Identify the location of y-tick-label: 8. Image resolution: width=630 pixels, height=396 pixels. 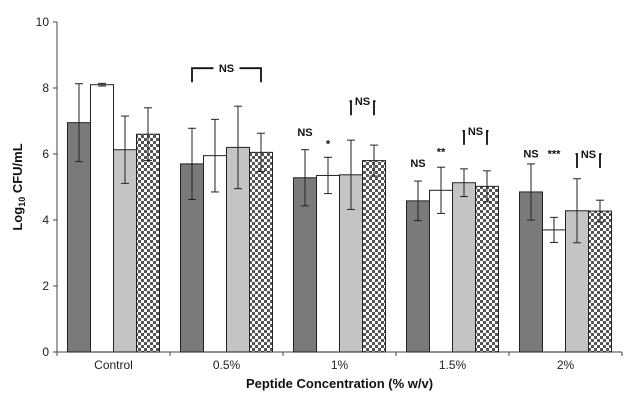
(45, 88).